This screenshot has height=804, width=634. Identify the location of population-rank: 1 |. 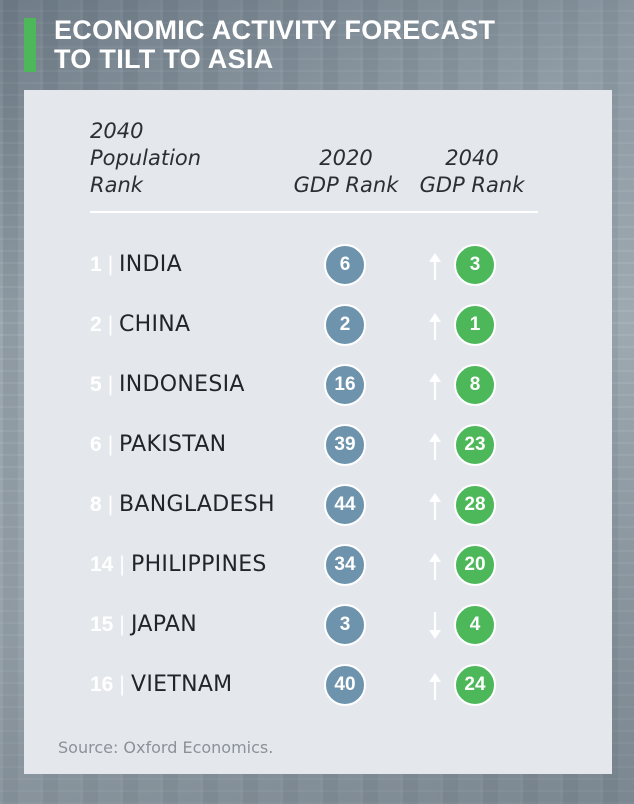
(104, 265).